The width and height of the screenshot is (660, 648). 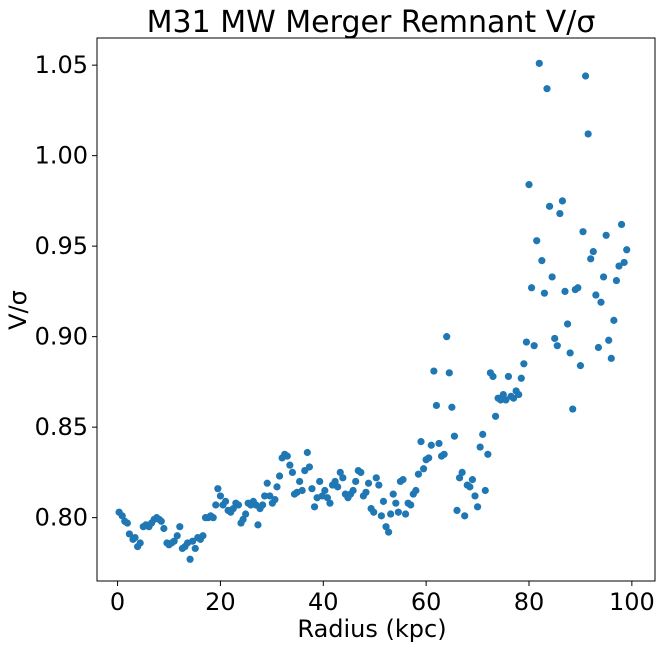 I want to click on x-axis: 0 20 40 60 80 100, so click(x=382, y=598).